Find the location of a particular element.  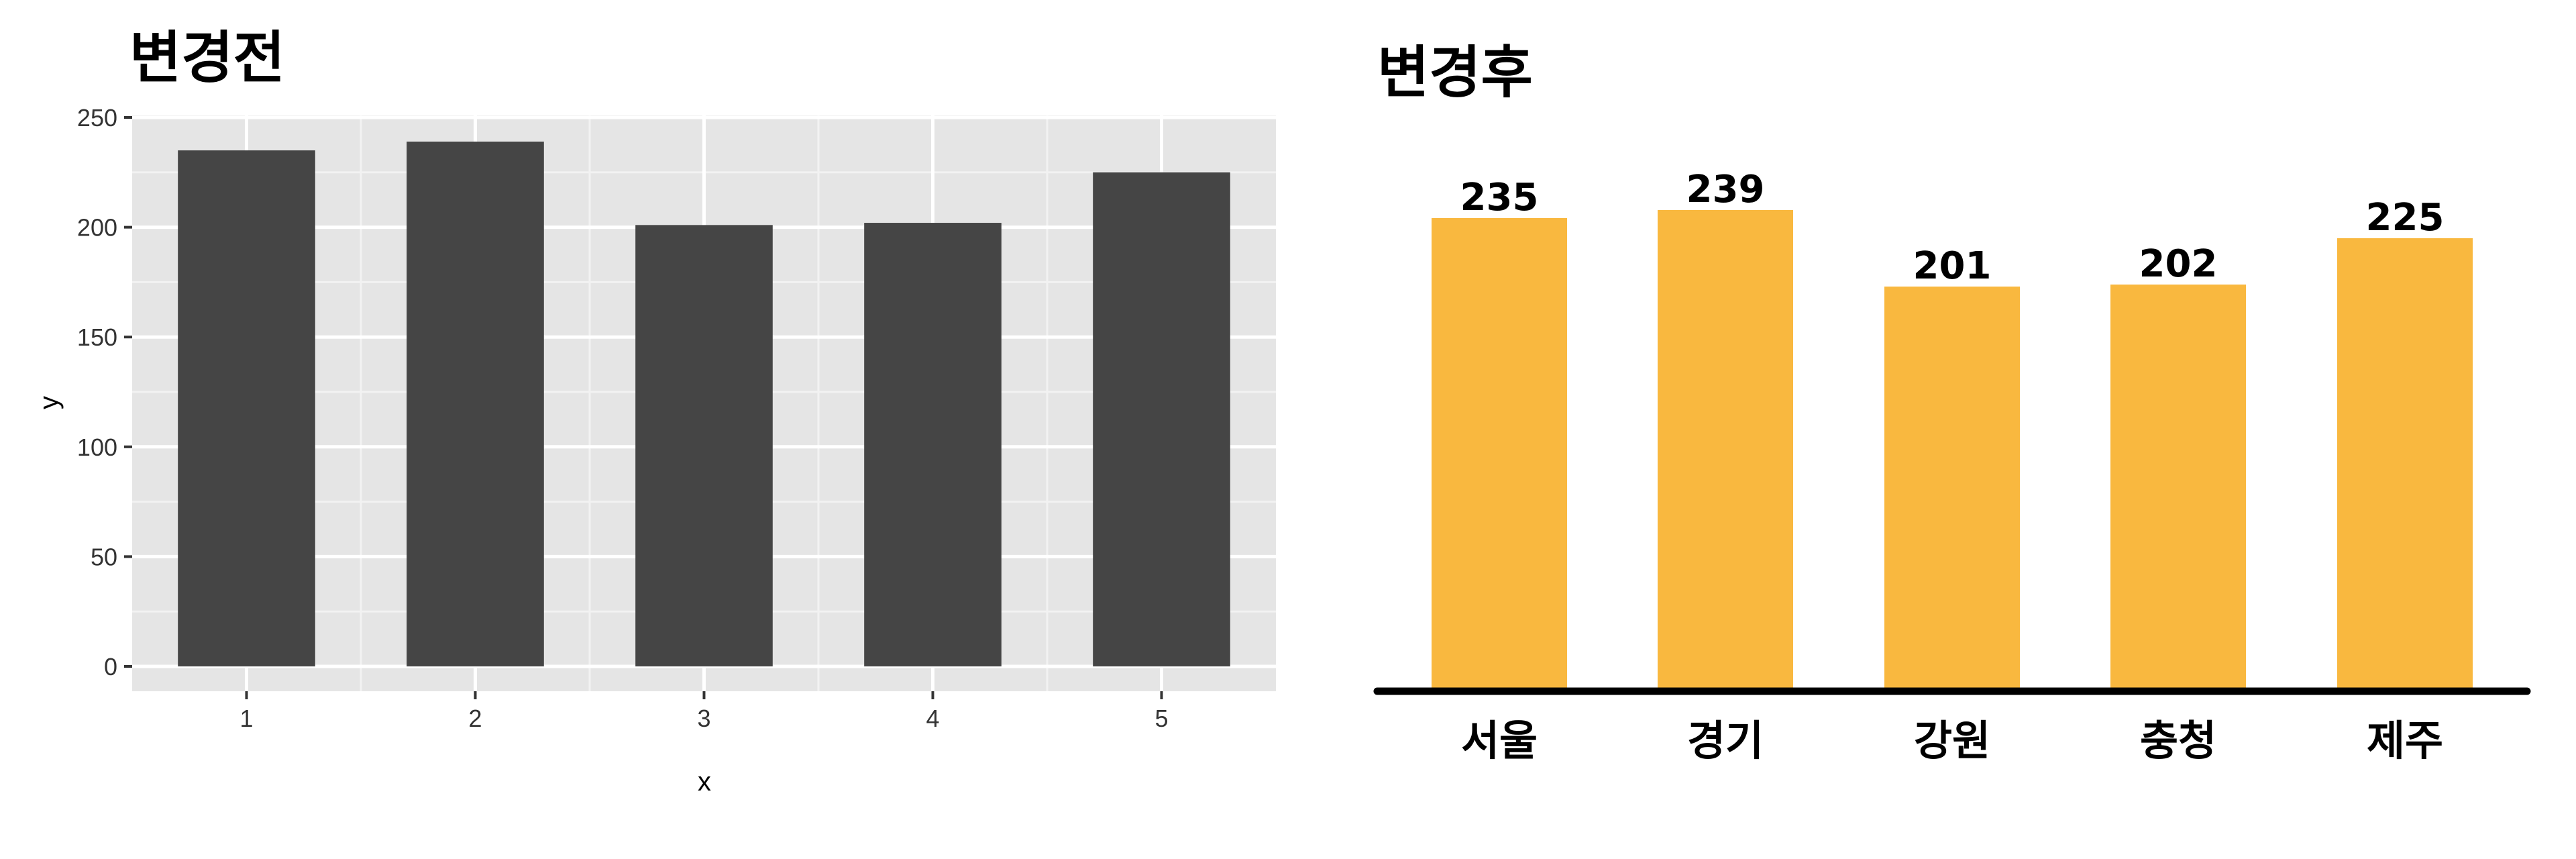

x-tick-label: 강원 is located at coordinates (1952, 740).